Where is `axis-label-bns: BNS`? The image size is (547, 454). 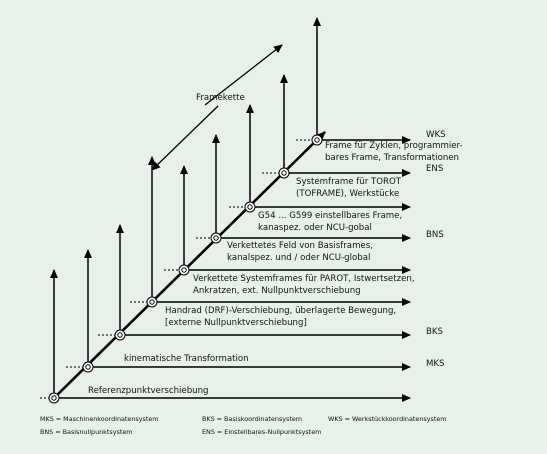 axis-label-bns: BNS is located at coordinates (435, 235).